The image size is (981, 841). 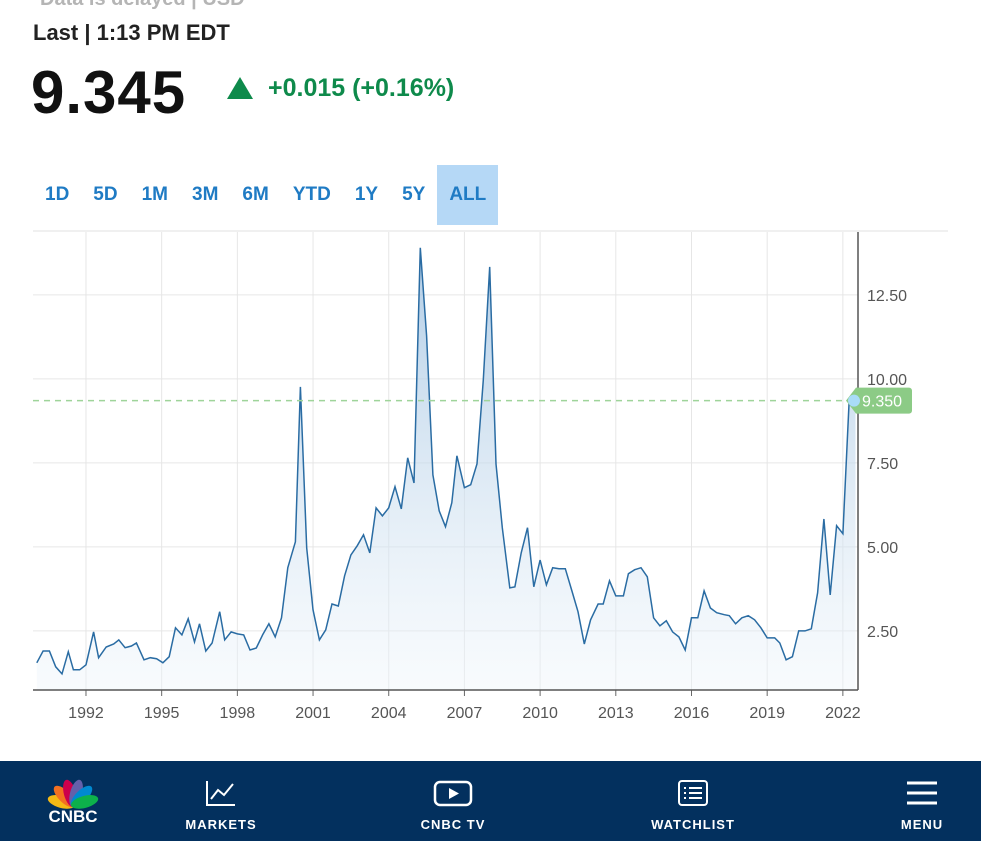 I want to click on range-button: 5D, so click(x=105, y=194).